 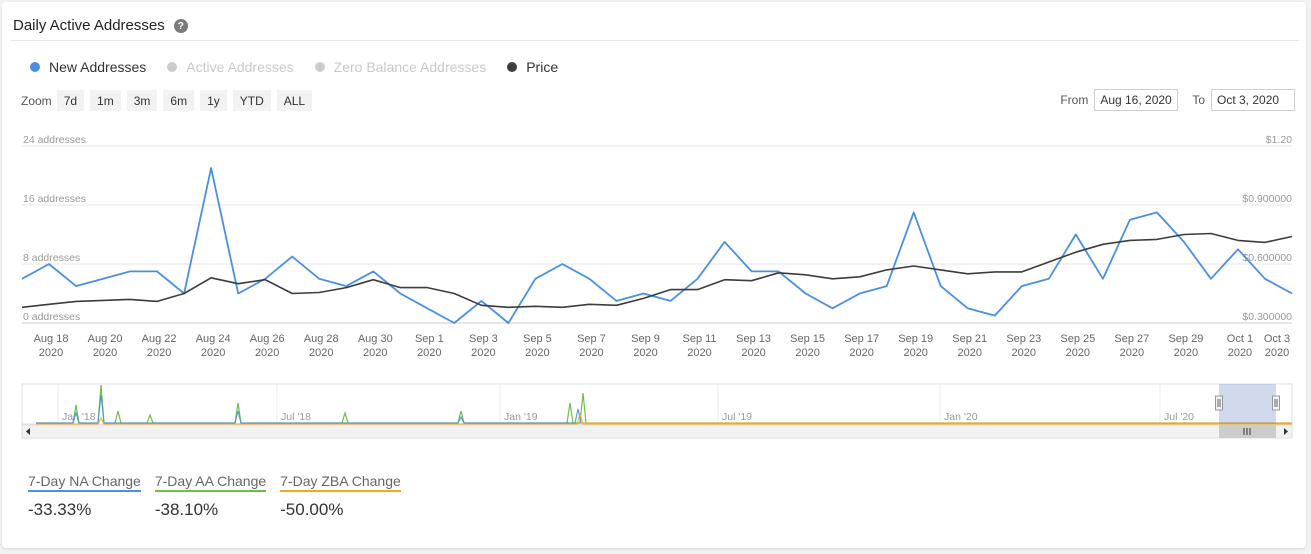 What do you see at coordinates (1185, 339) in the screenshot?
I see `x-tick-label: Sep 29` at bounding box center [1185, 339].